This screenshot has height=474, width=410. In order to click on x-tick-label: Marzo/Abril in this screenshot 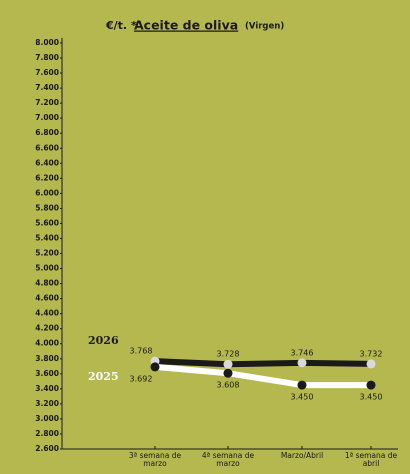, I will do `click(302, 456)`.